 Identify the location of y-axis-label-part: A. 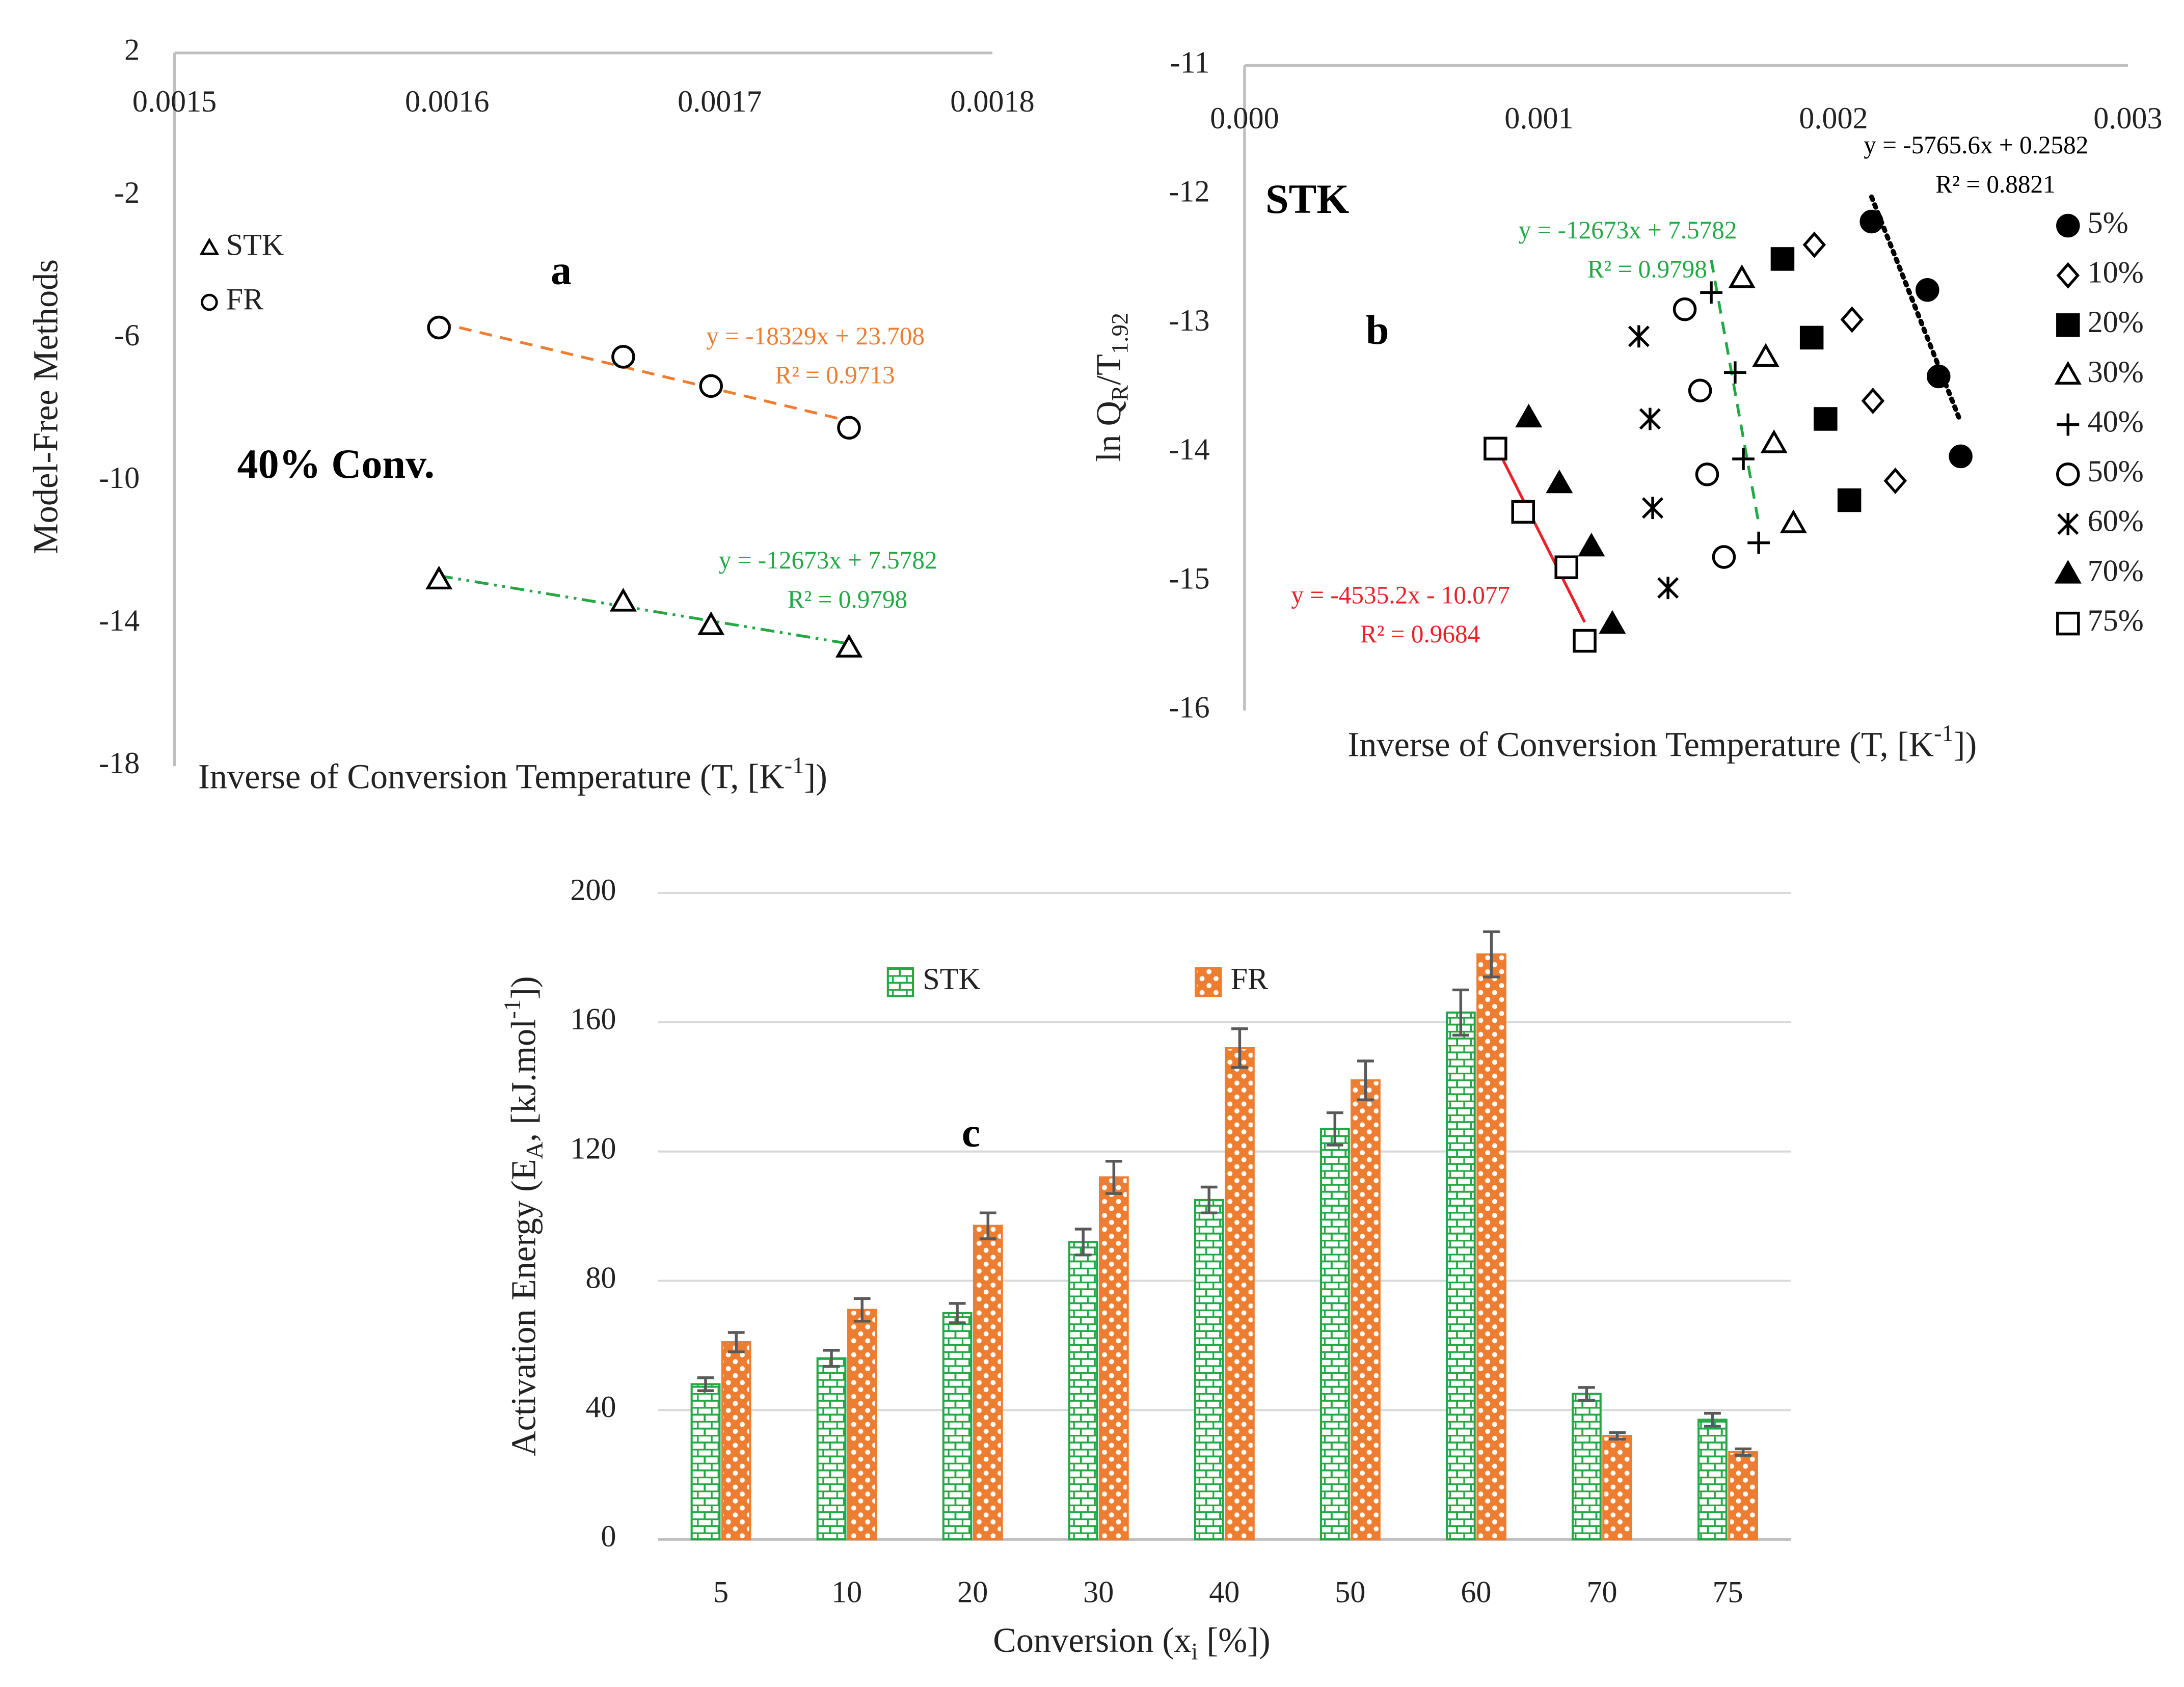
(535, 1150).